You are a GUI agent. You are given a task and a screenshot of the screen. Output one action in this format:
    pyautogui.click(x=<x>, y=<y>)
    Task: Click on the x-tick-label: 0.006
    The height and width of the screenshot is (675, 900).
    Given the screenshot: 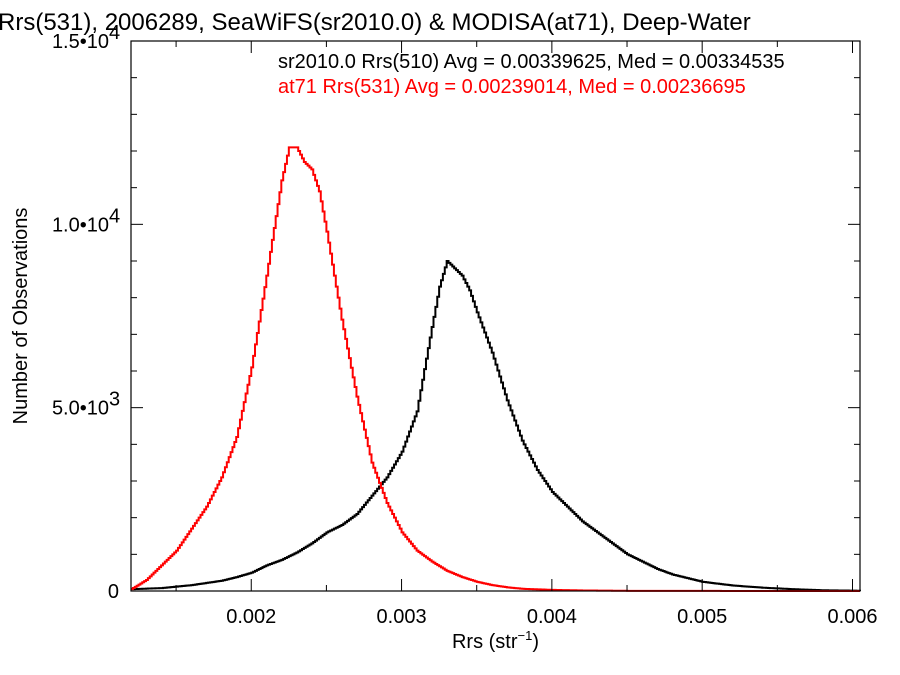 What is the action you would take?
    pyautogui.click(x=852, y=617)
    